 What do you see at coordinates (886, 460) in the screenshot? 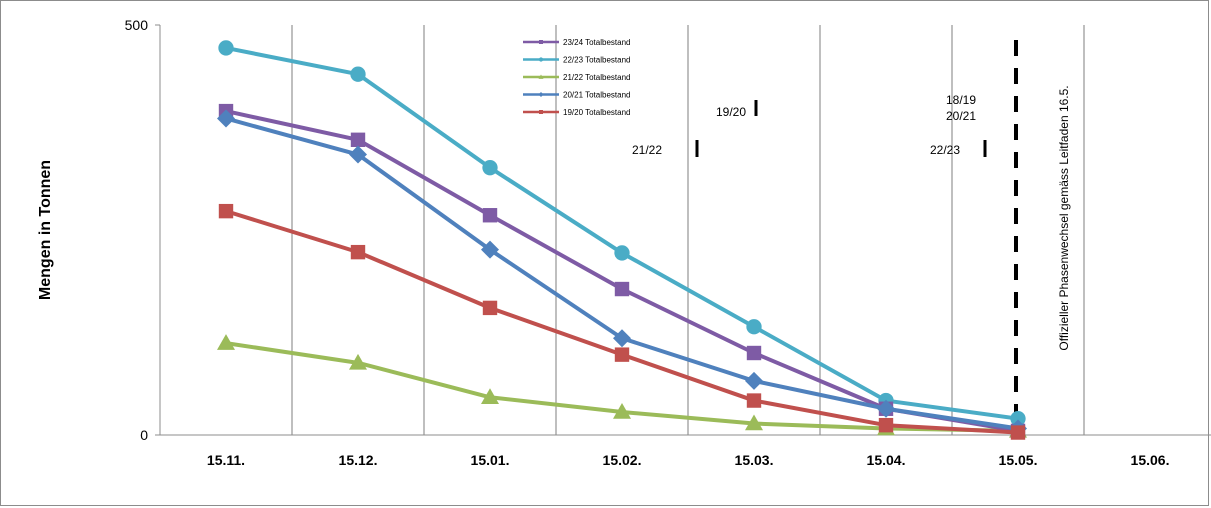
I see `x-tick-label: 15.04.` at bounding box center [886, 460].